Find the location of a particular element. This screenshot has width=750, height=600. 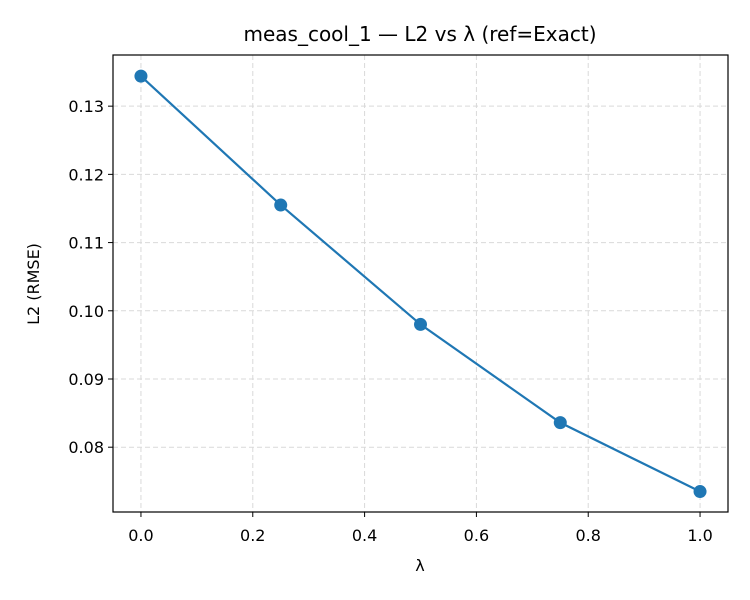

y-tick-label: 0.13 is located at coordinates (86, 106).